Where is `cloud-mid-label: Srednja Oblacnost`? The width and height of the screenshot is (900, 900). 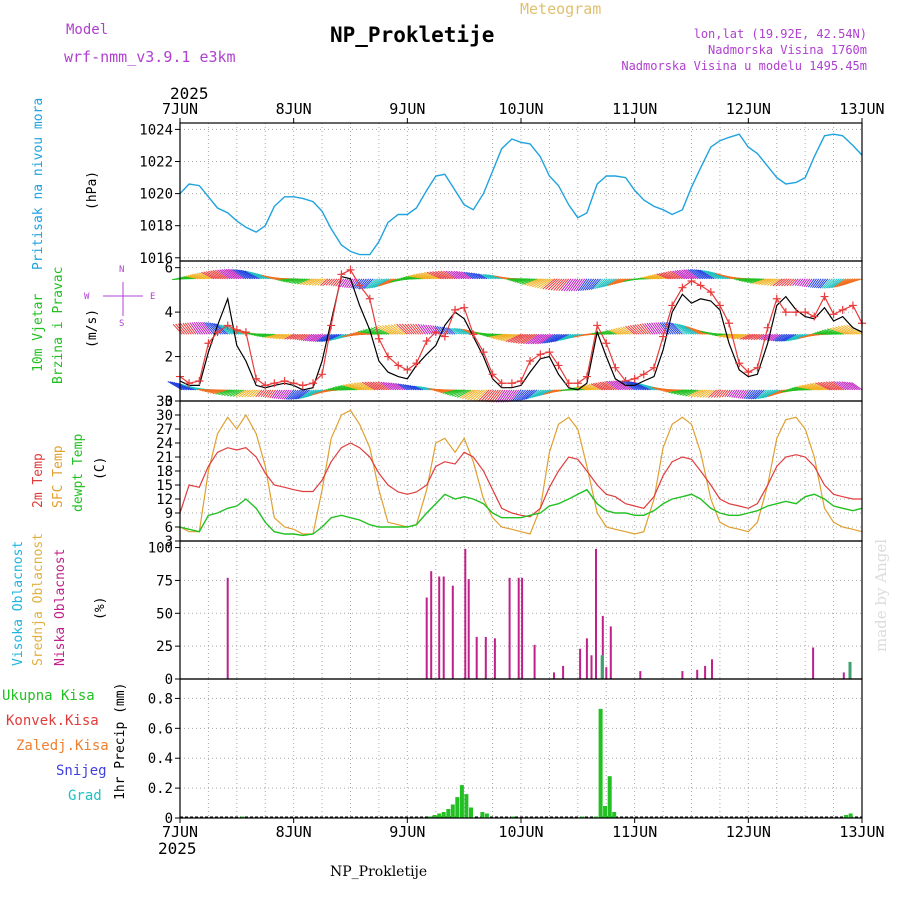 cloud-mid-label: Srednja Oblacnost is located at coordinates (38, 599).